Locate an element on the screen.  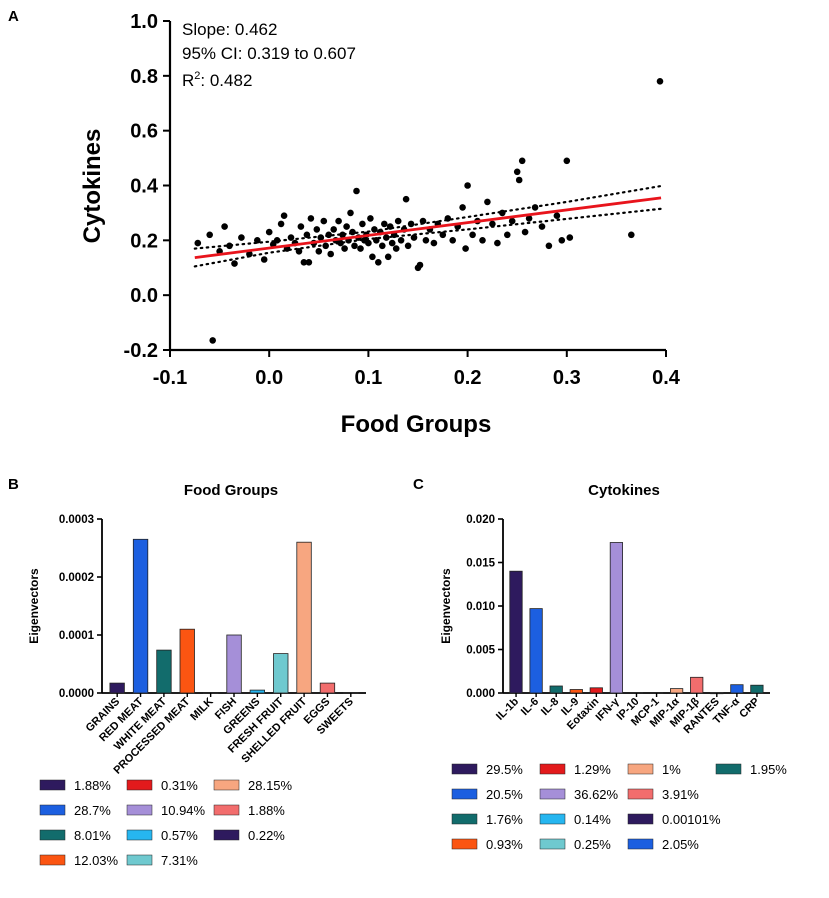
cytokines-y-tick-label: 0.010 is located at coordinates (480, 607).